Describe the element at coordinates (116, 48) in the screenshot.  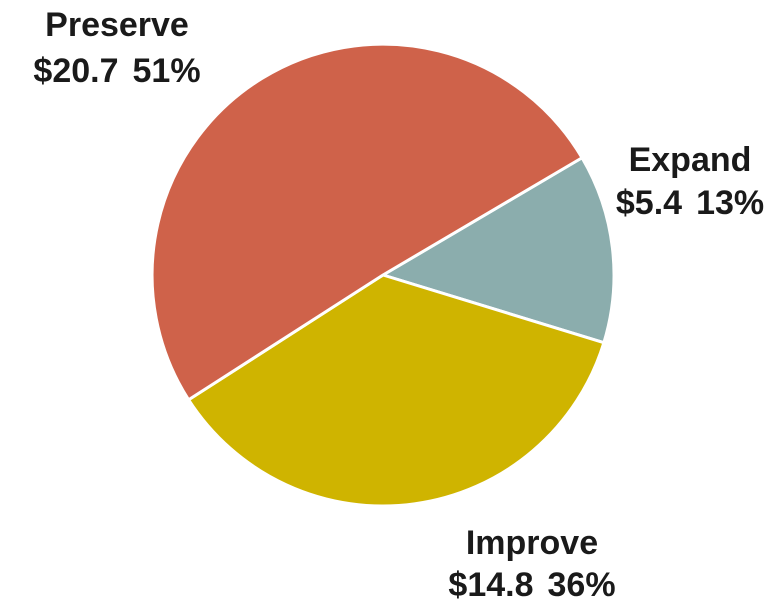
I see `label-preserve: Preserve $20.7 51%` at that location.